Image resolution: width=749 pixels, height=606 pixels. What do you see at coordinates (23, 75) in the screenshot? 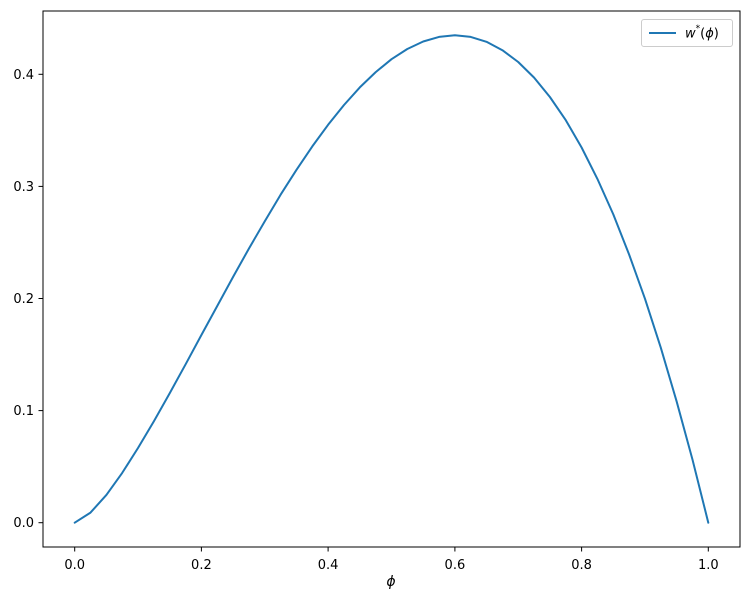
I see `y-tick-label: 0.4` at bounding box center [23, 75].